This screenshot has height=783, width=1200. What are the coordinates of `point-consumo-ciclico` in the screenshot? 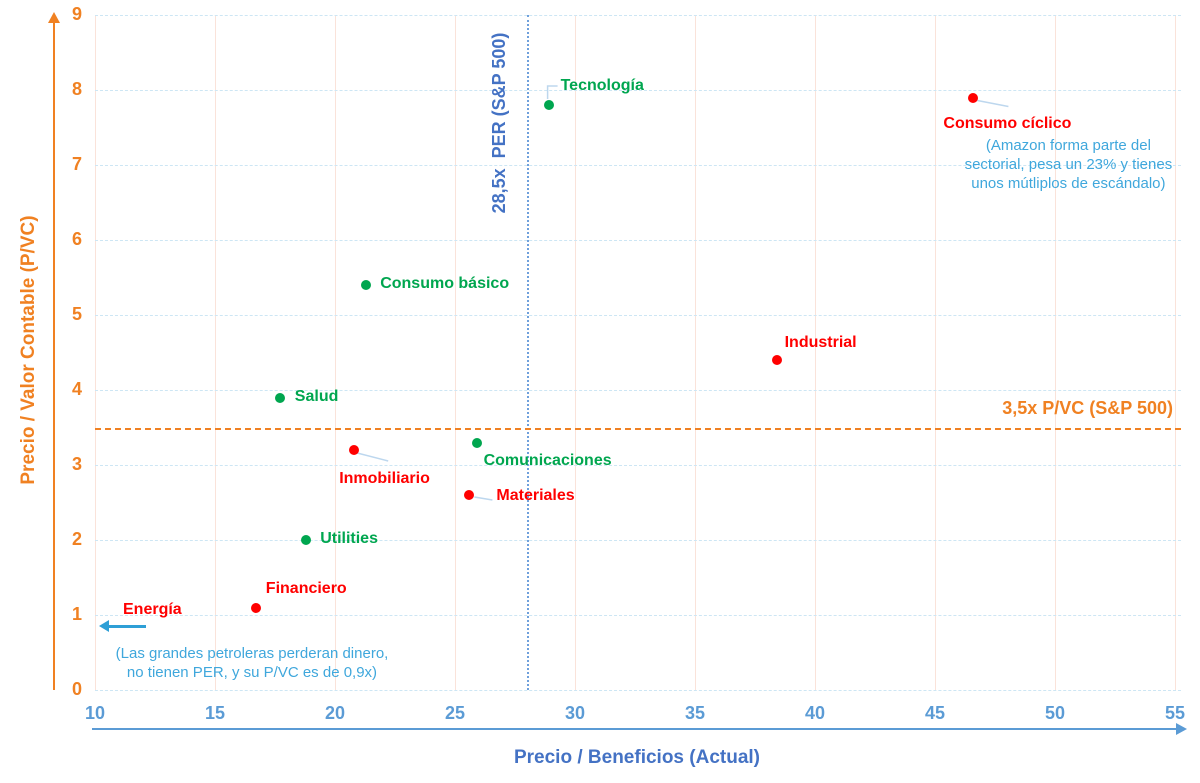 It's located at (973, 97).